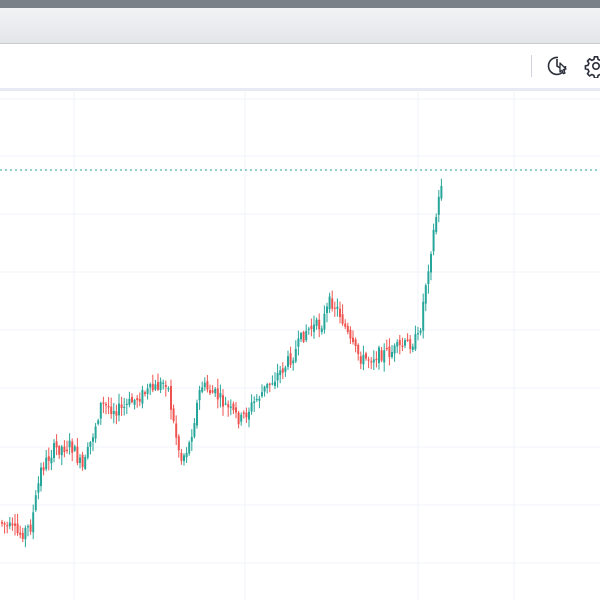 This screenshot has width=600, height=600. Describe the element at coordinates (531, 66) in the screenshot. I see `toolbar-divider` at that location.